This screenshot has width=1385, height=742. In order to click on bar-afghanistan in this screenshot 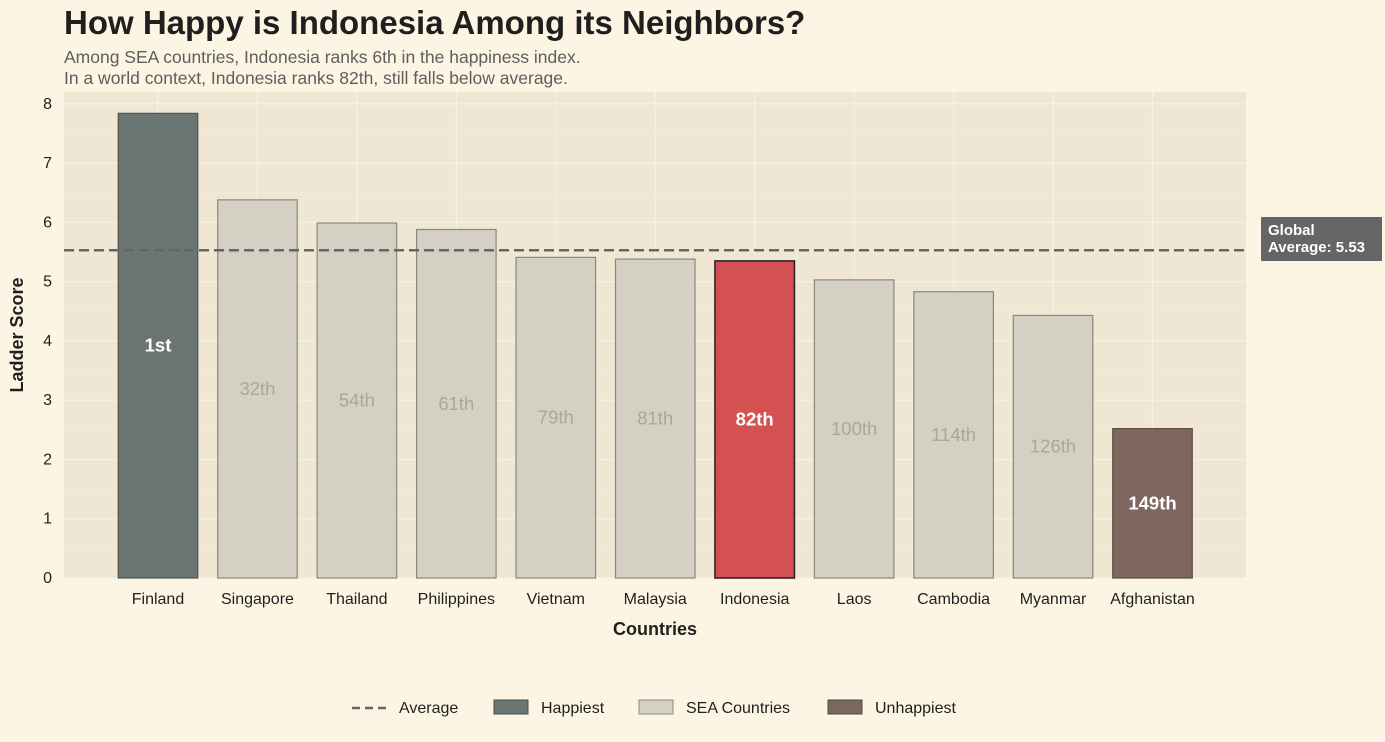, I will do `click(1152, 503)`.